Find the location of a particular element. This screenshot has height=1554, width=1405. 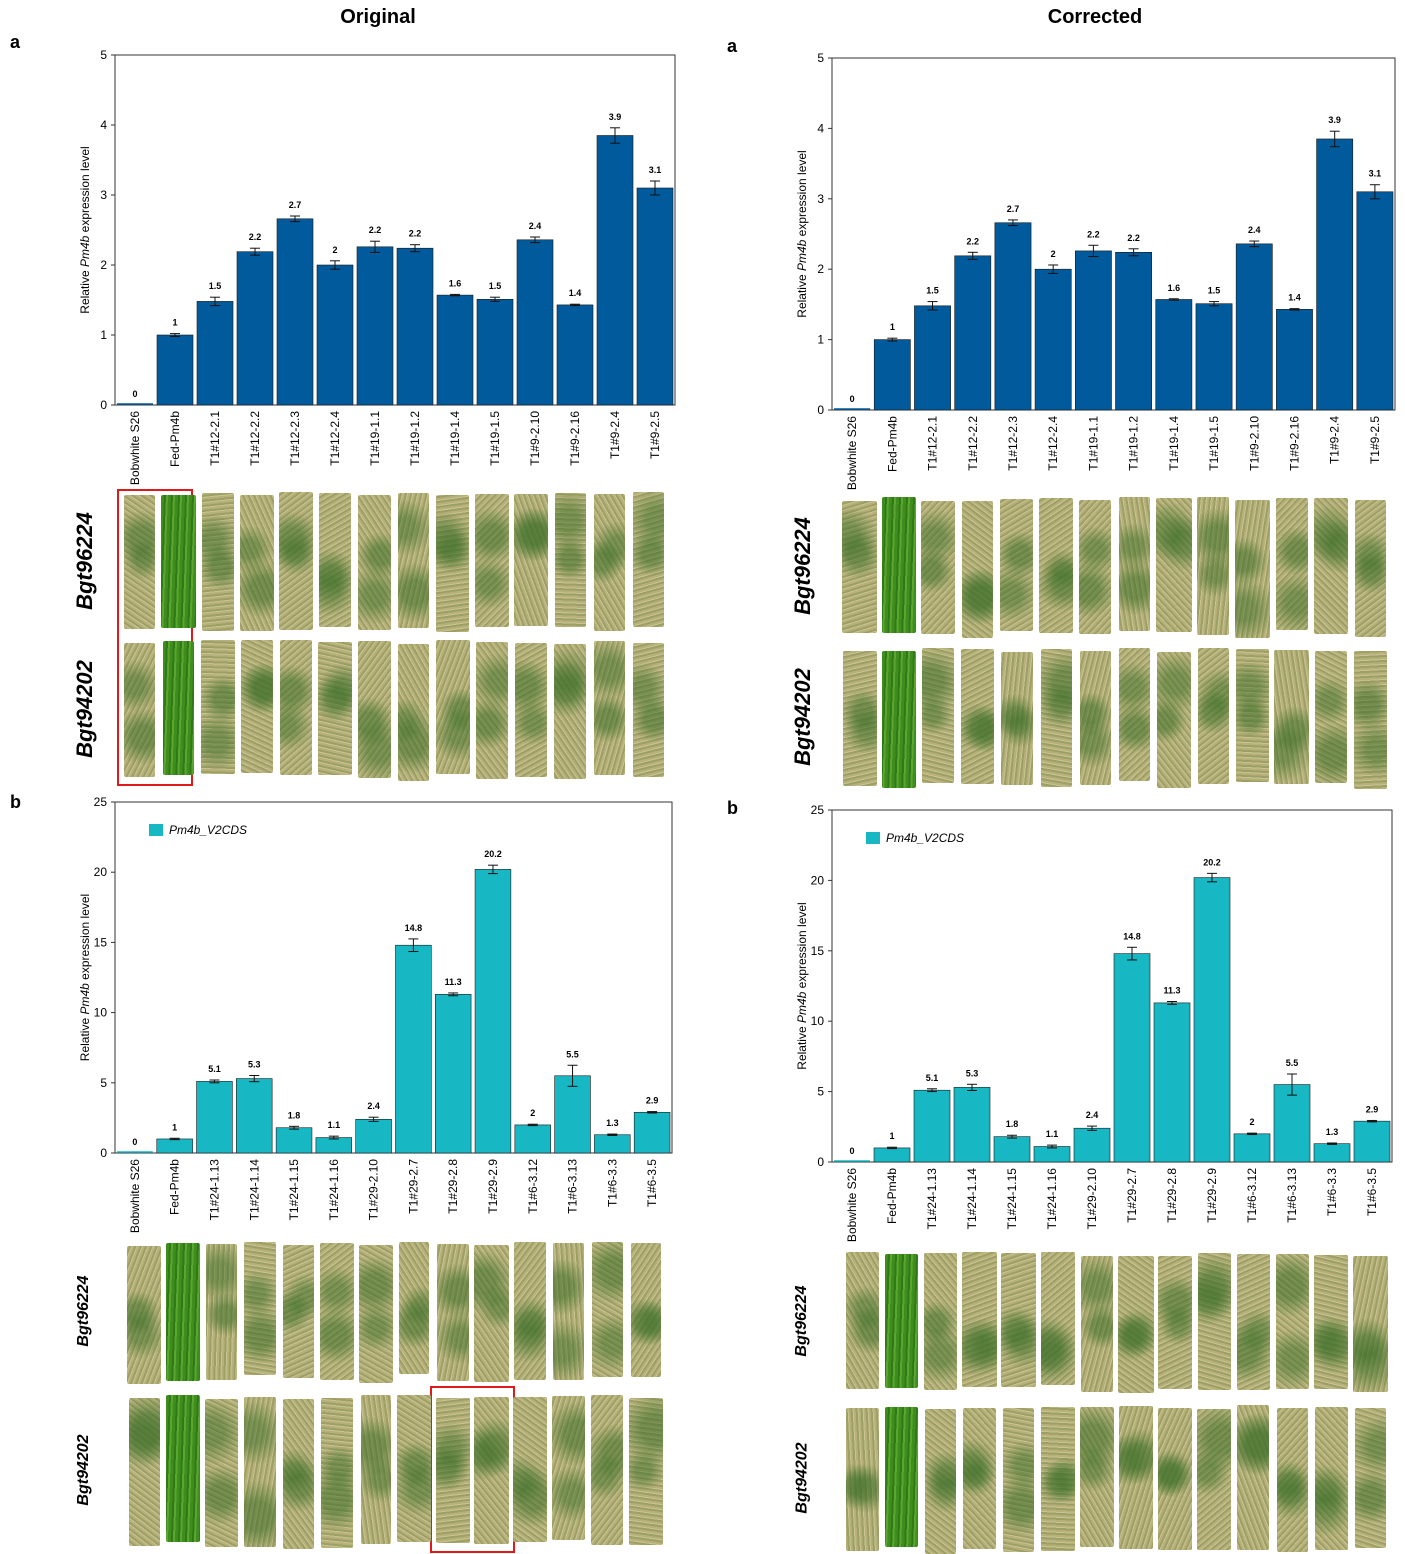

column-title-original: Original is located at coordinates (378, 17).